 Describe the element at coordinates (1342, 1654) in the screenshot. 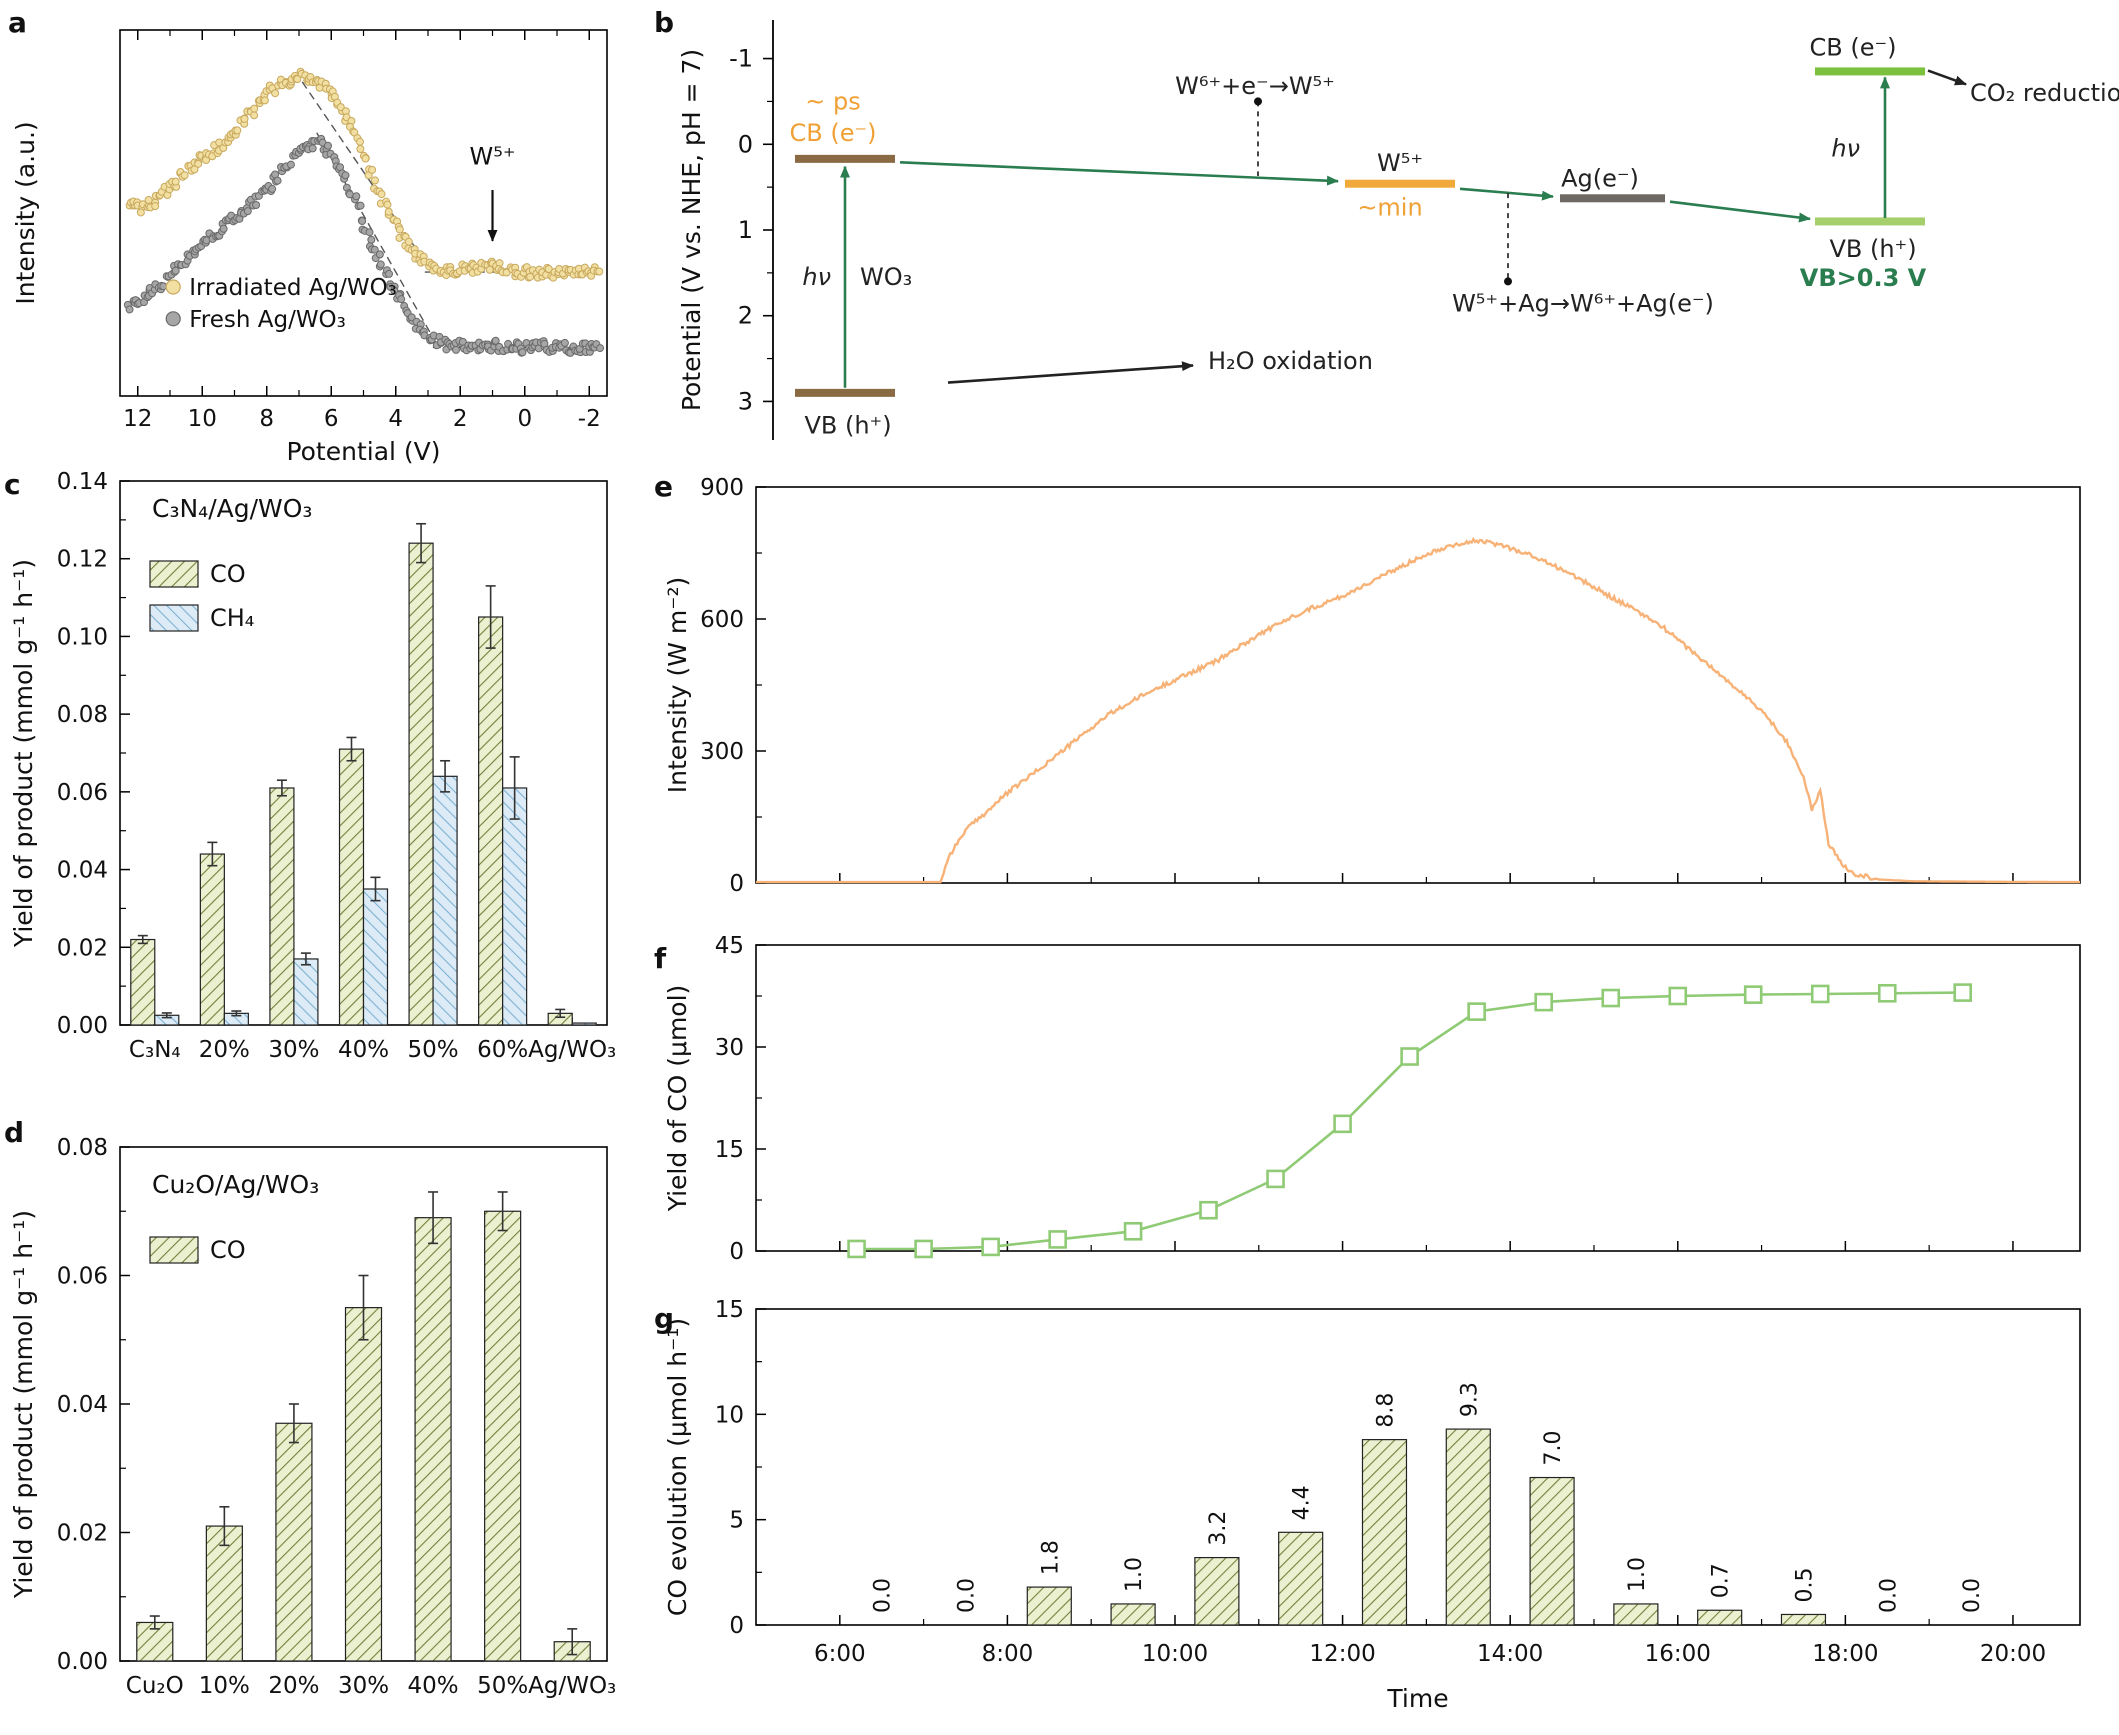

I see `x-tick-label: 12:00` at that location.